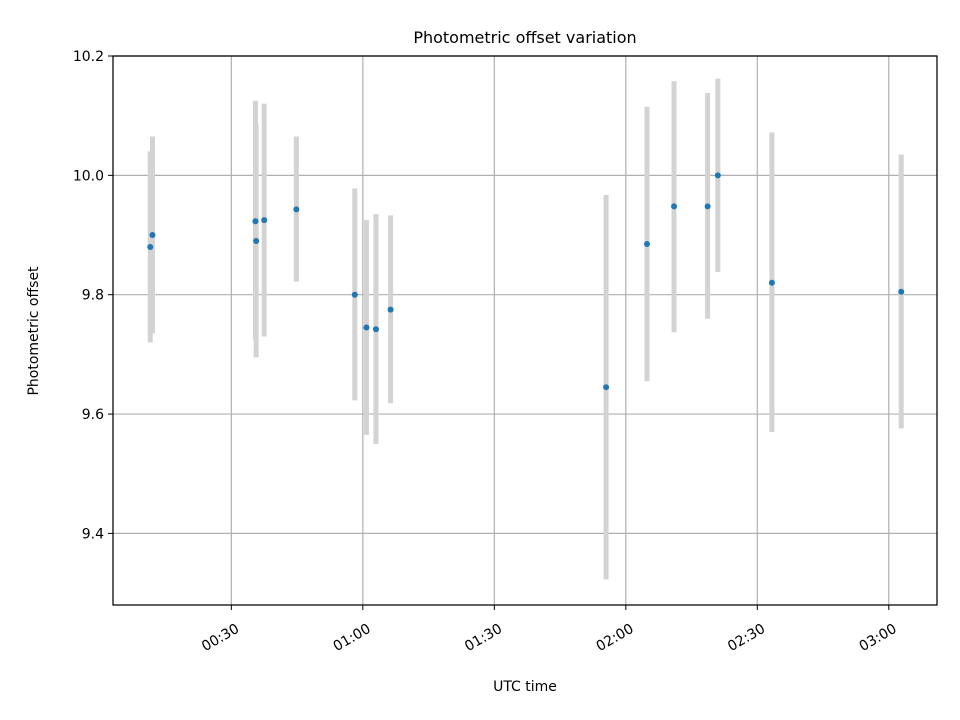 This screenshot has height=720, width=960. What do you see at coordinates (34, 331) in the screenshot?
I see `y-axis-label: Photometric offset` at bounding box center [34, 331].